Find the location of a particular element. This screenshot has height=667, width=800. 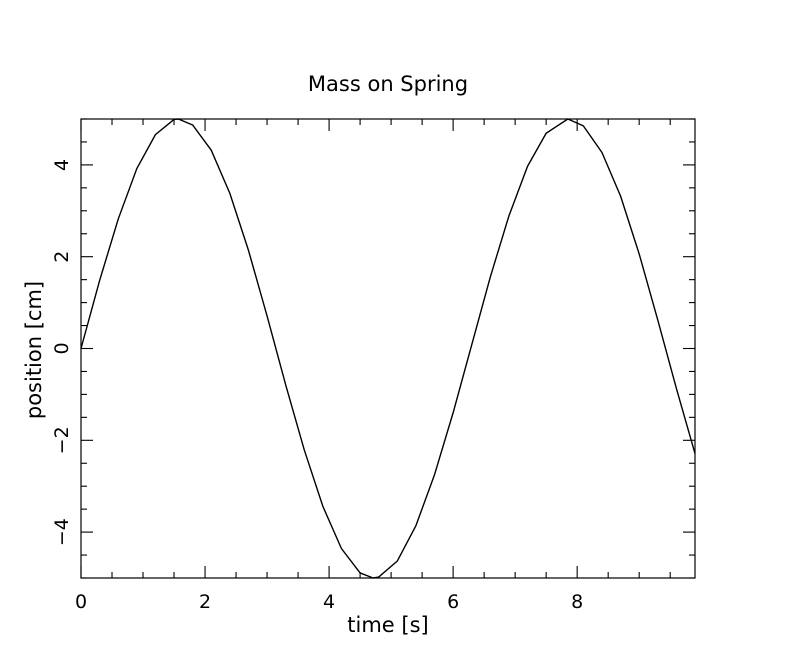

x-tick-label: 2 is located at coordinates (205, 602).